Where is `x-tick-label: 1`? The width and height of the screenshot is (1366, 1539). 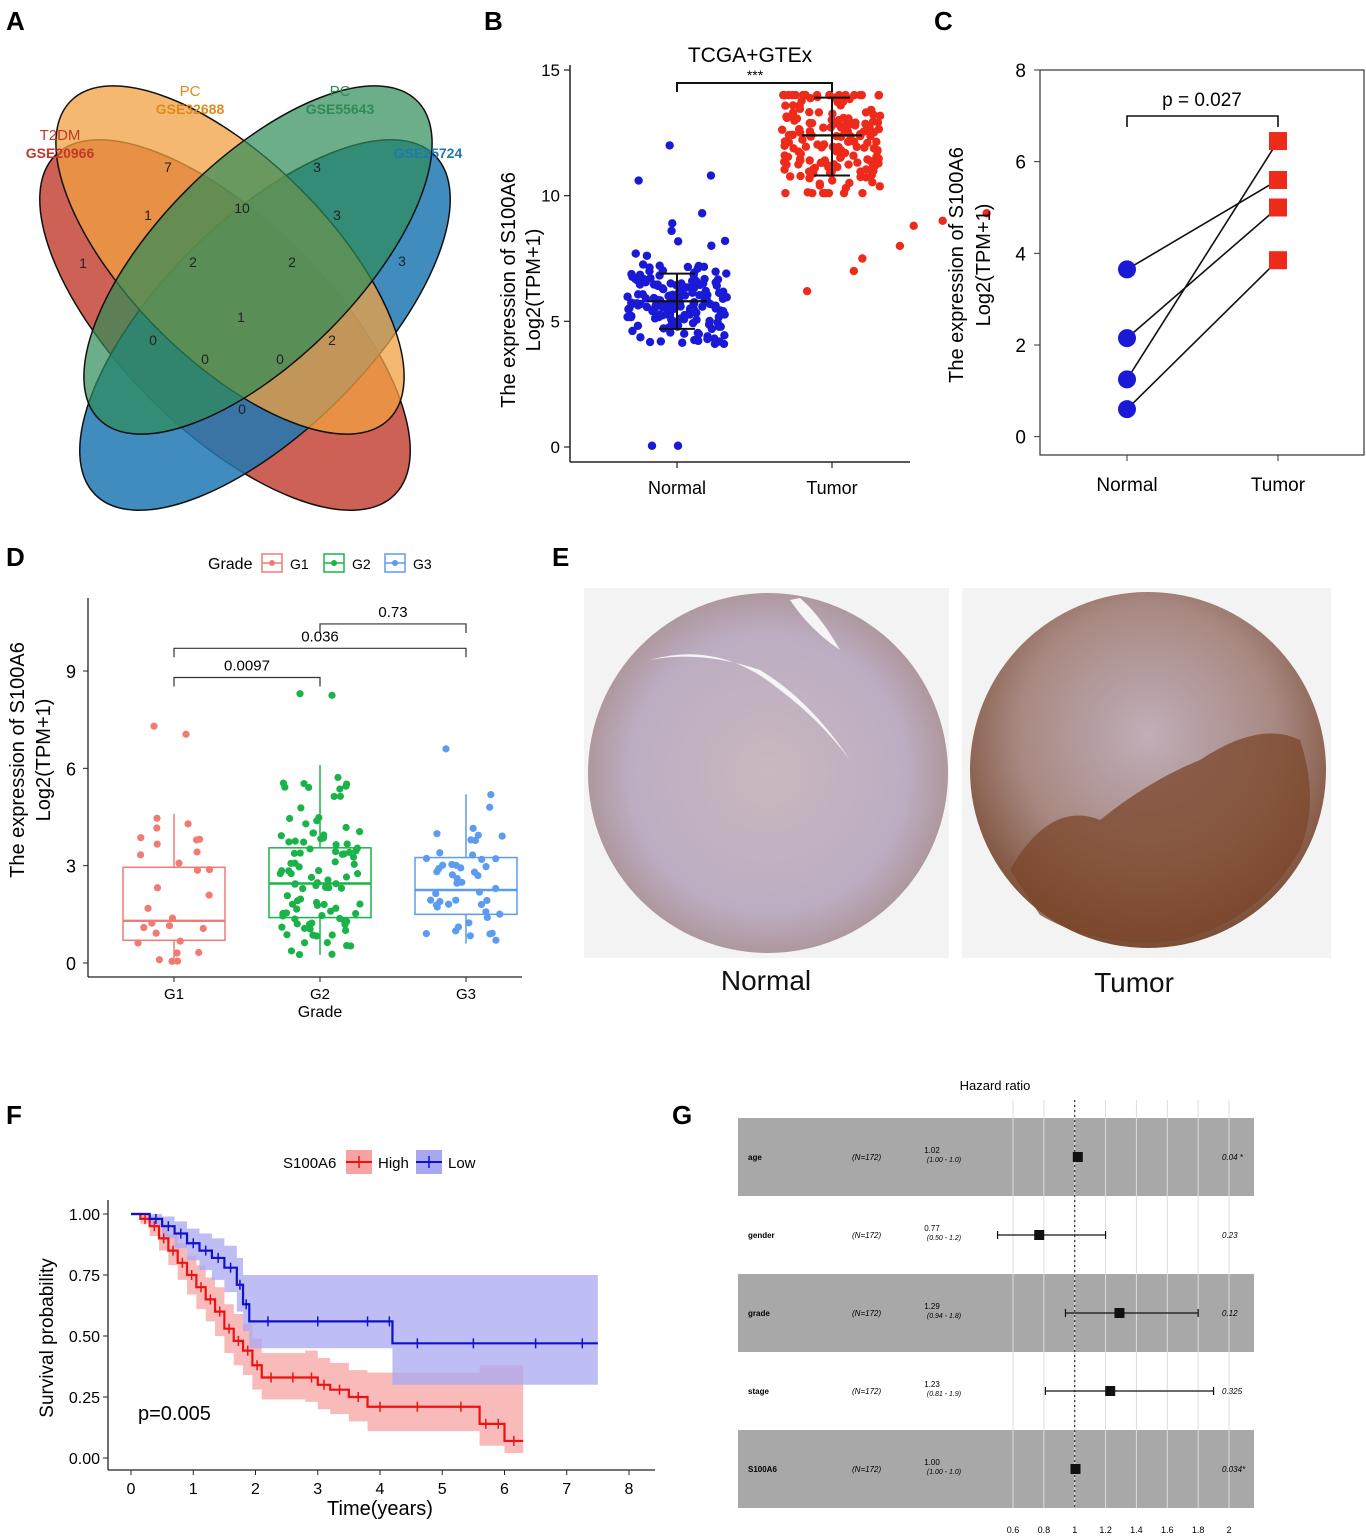 x-tick-label: 1 is located at coordinates (193, 1489).